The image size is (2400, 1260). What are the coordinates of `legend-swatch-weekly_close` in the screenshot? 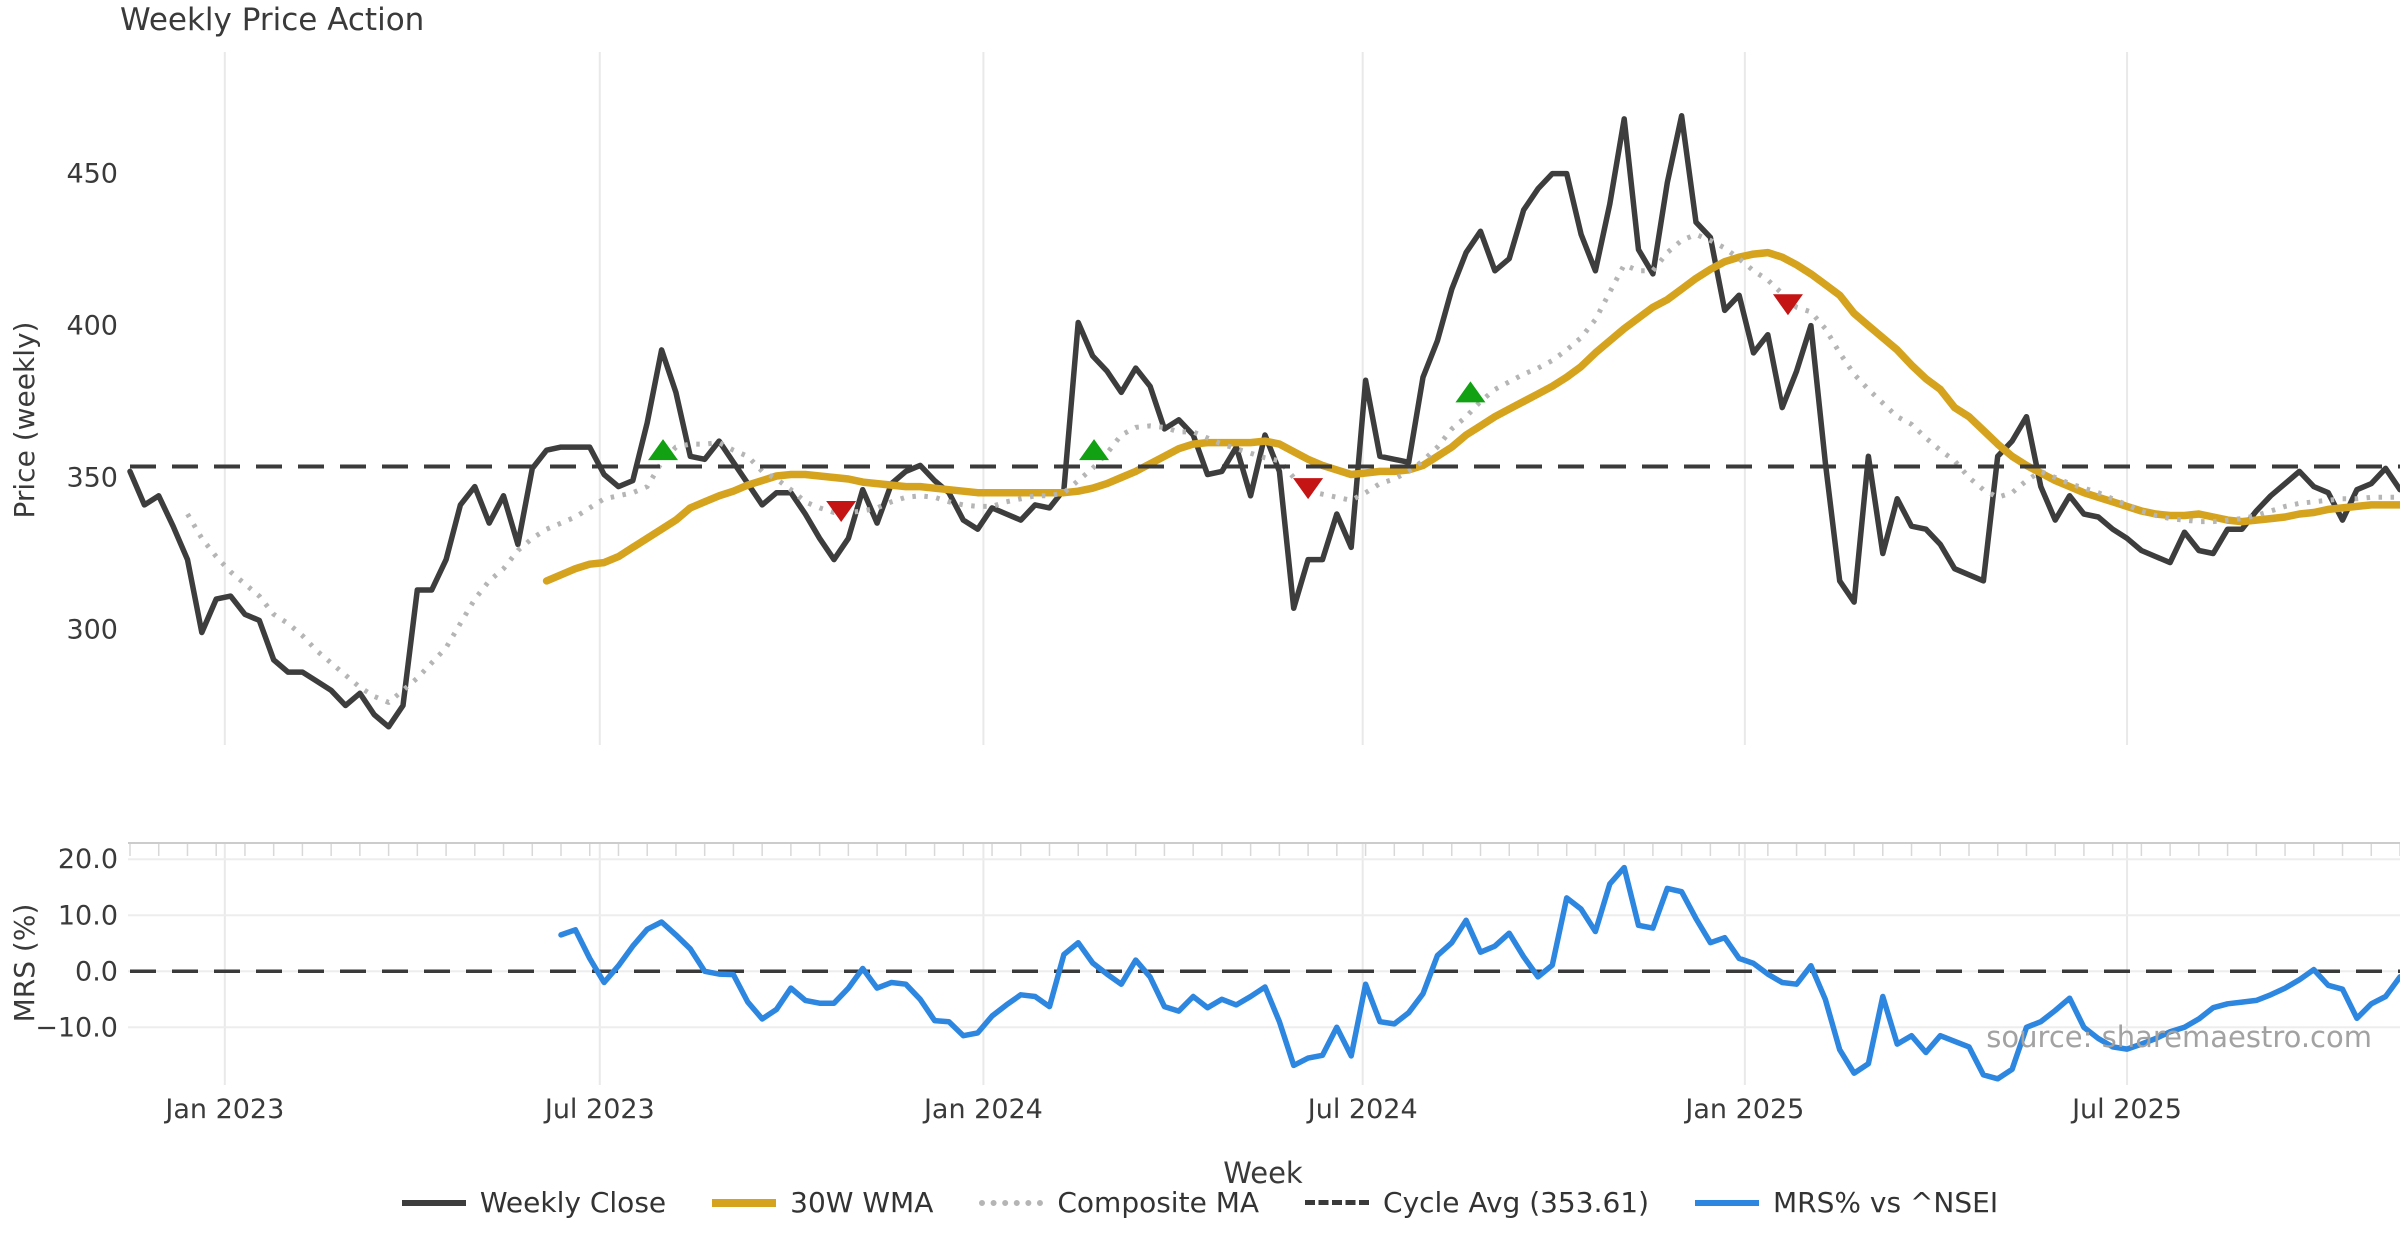 It's located at (433, 1202).